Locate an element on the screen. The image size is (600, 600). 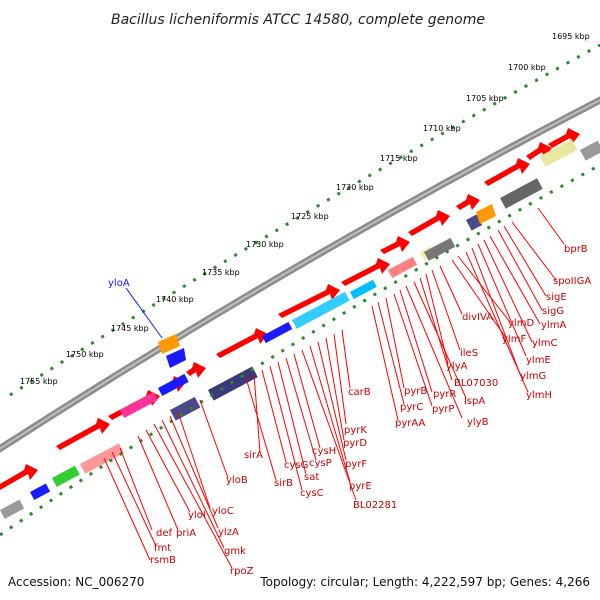
gene-label: ylmD is located at coordinates (521, 323).